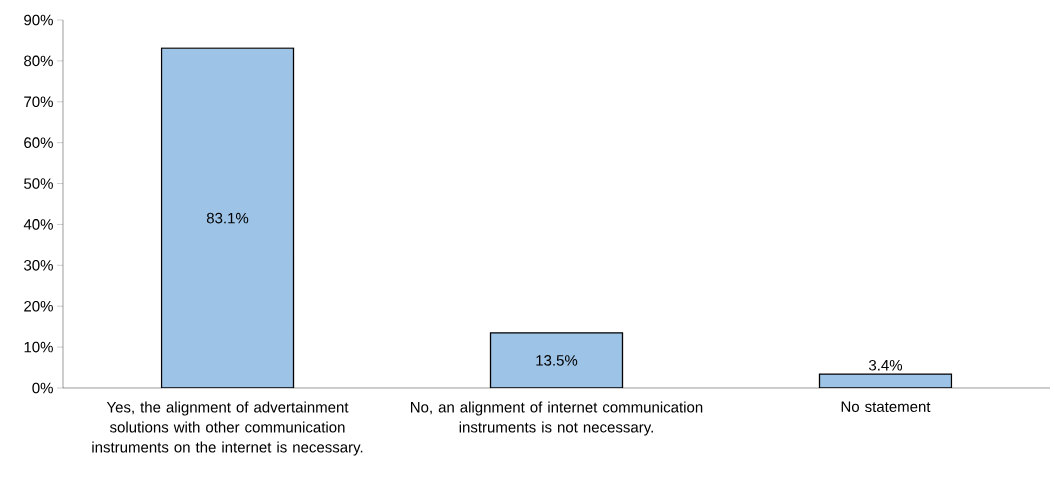 The width and height of the screenshot is (1054, 502). I want to click on y-tick-label: 40%, so click(38, 224).